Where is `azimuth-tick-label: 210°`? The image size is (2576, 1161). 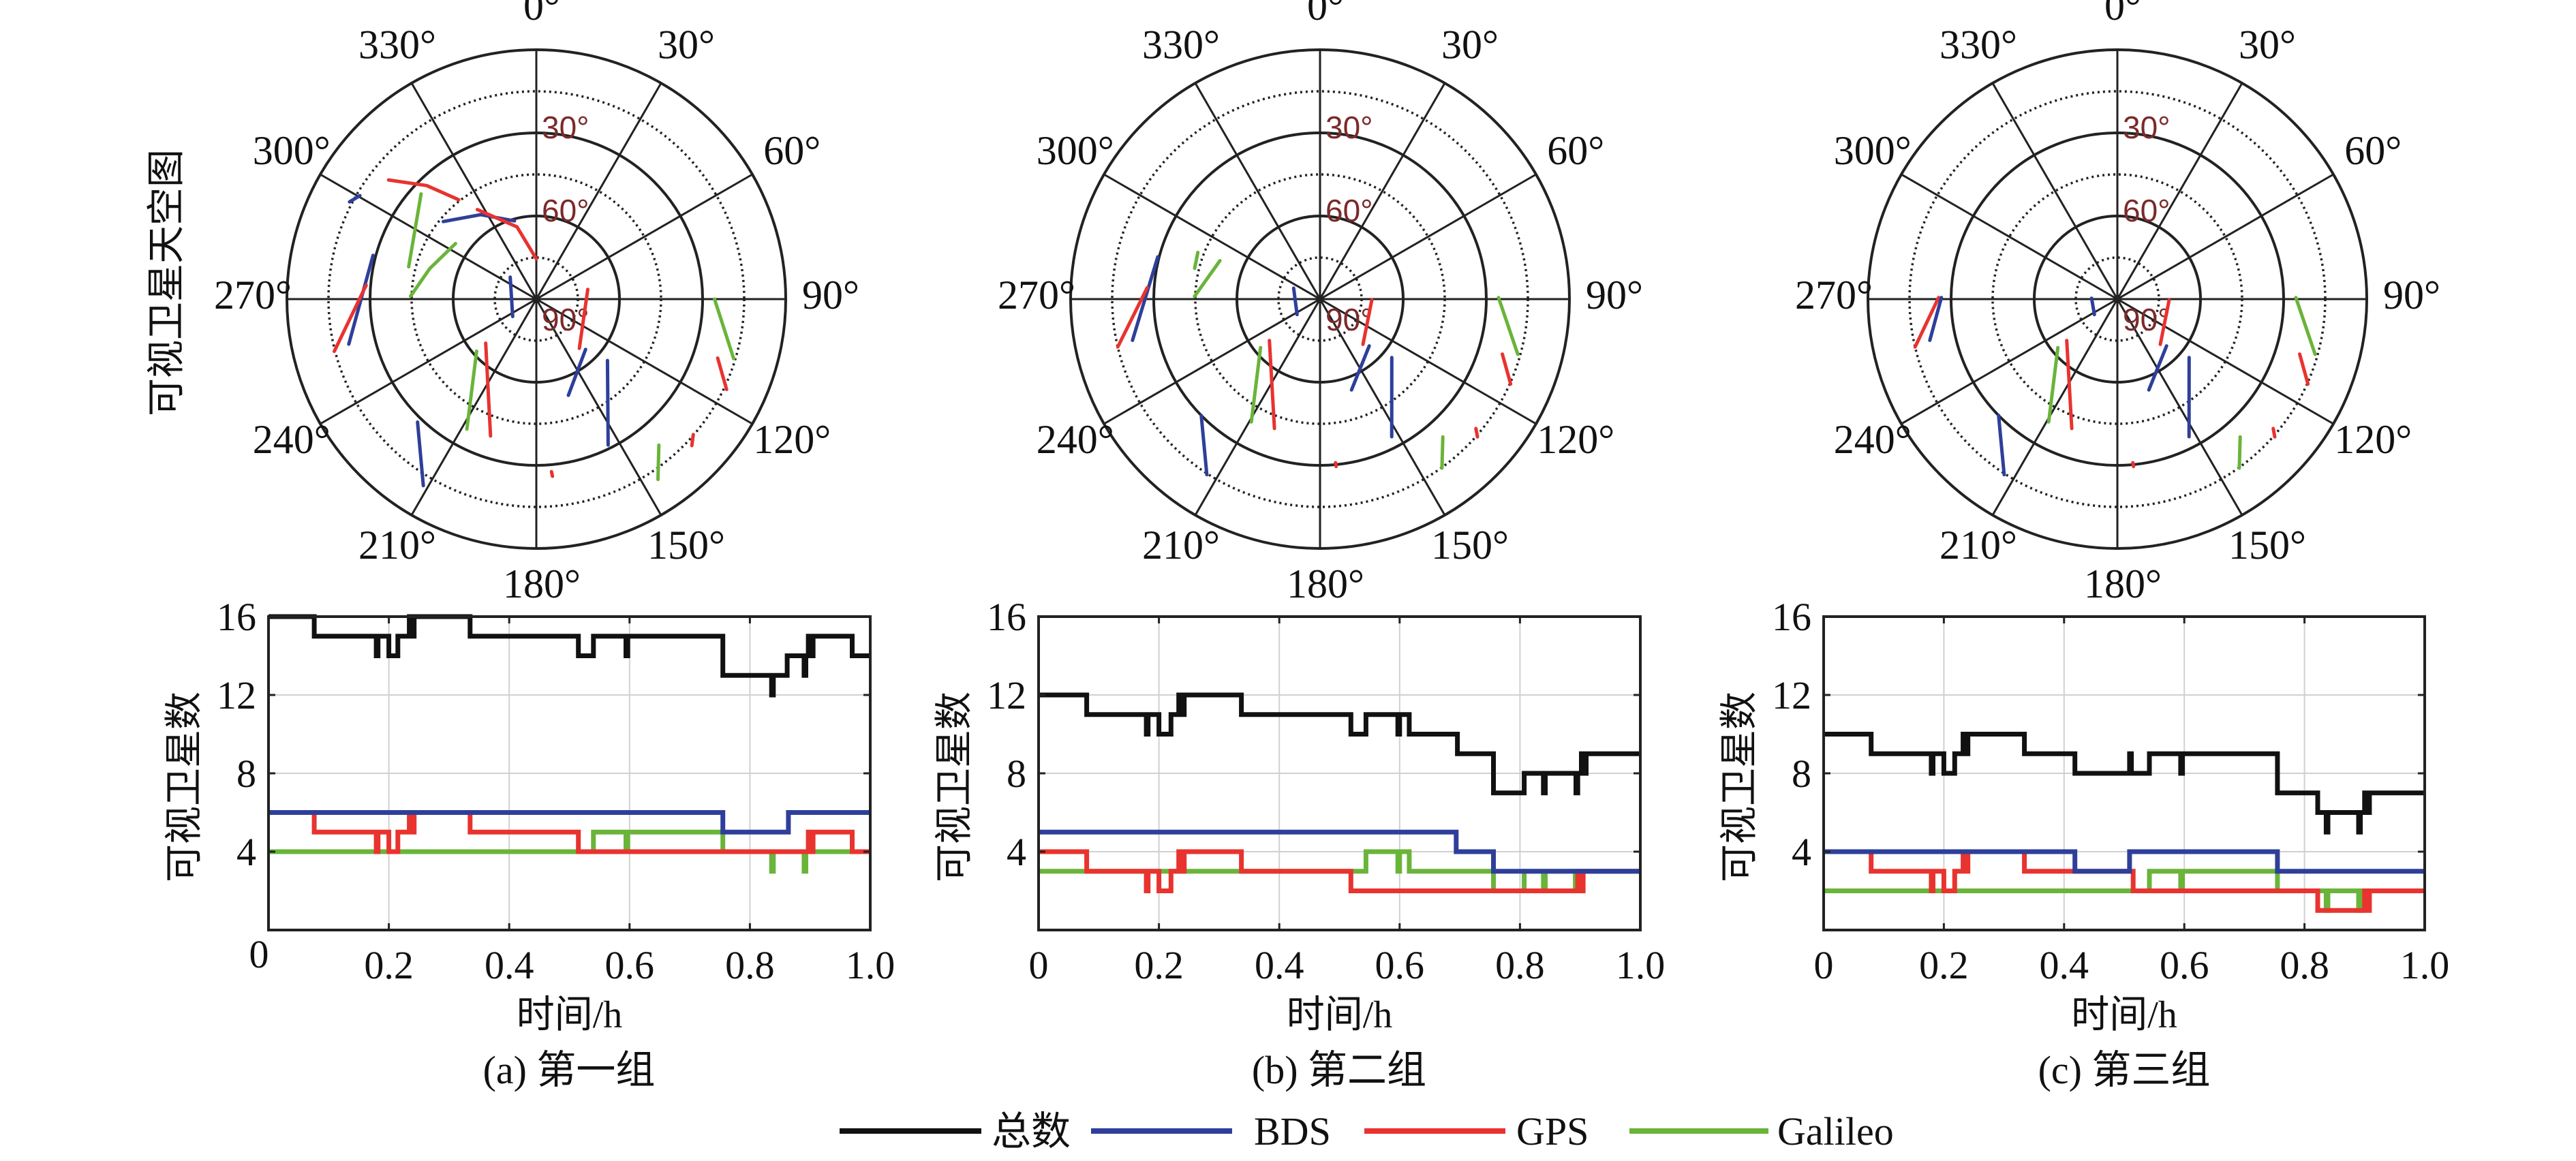 azimuth-tick-label: 210° is located at coordinates (397, 545).